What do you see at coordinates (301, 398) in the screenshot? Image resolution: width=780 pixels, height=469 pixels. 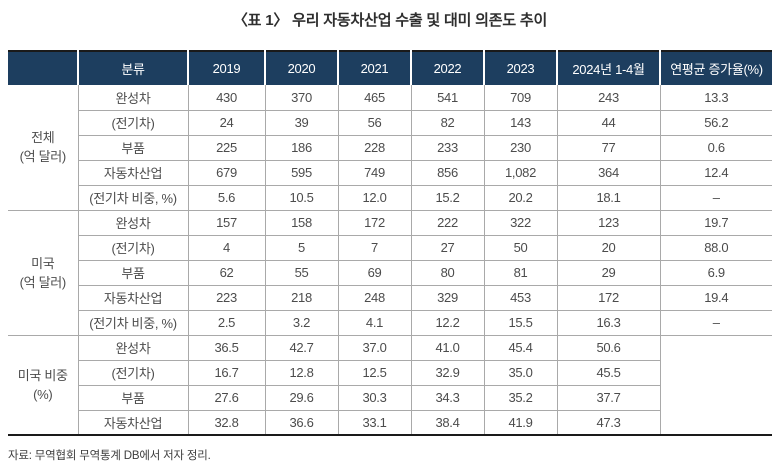 I see `value-cell: 29.6` at bounding box center [301, 398].